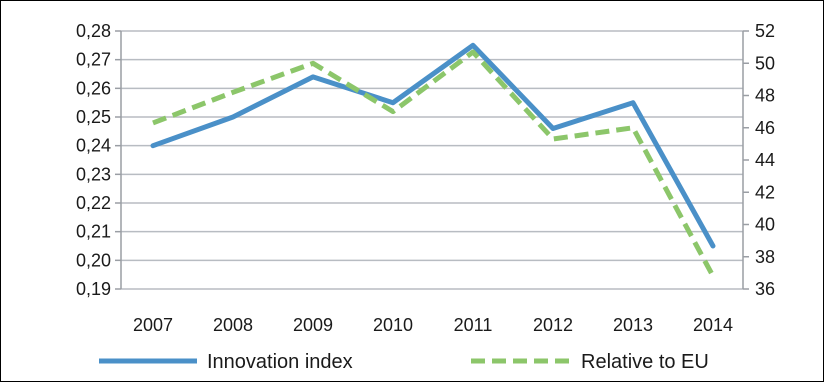  What do you see at coordinates (765, 63) in the screenshot?
I see `right-tick-label: 50` at bounding box center [765, 63].